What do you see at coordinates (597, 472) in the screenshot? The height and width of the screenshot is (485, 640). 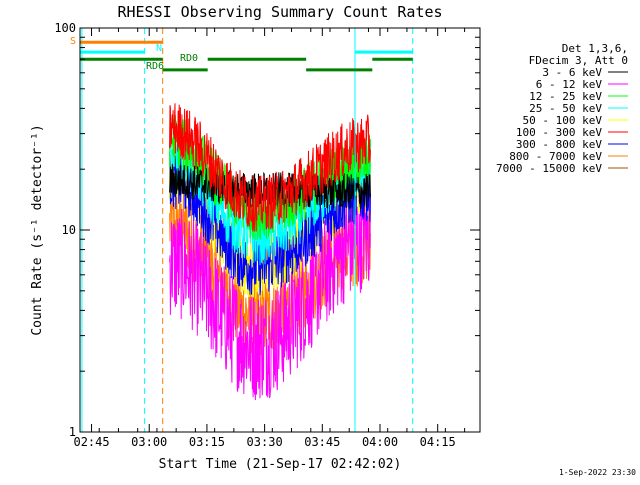 I see `footer-timestamp: 1-Sep-2022 23:30` at bounding box center [597, 472].